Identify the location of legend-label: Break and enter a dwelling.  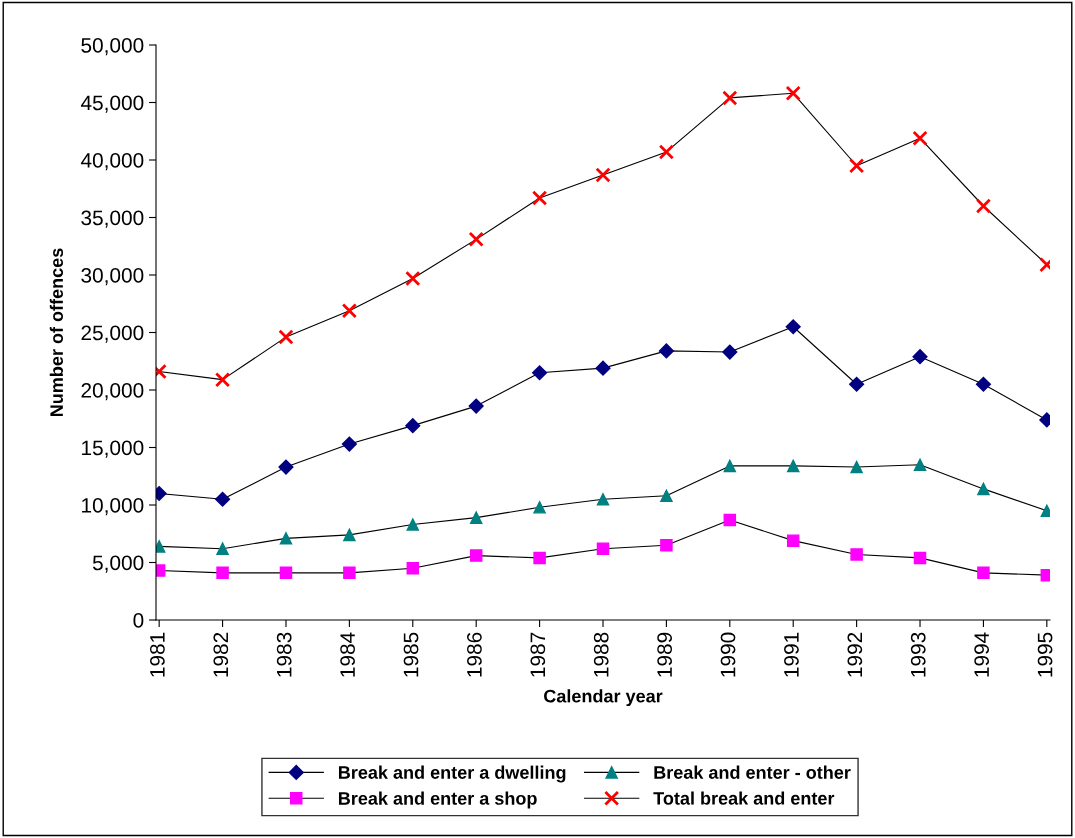
(452, 774).